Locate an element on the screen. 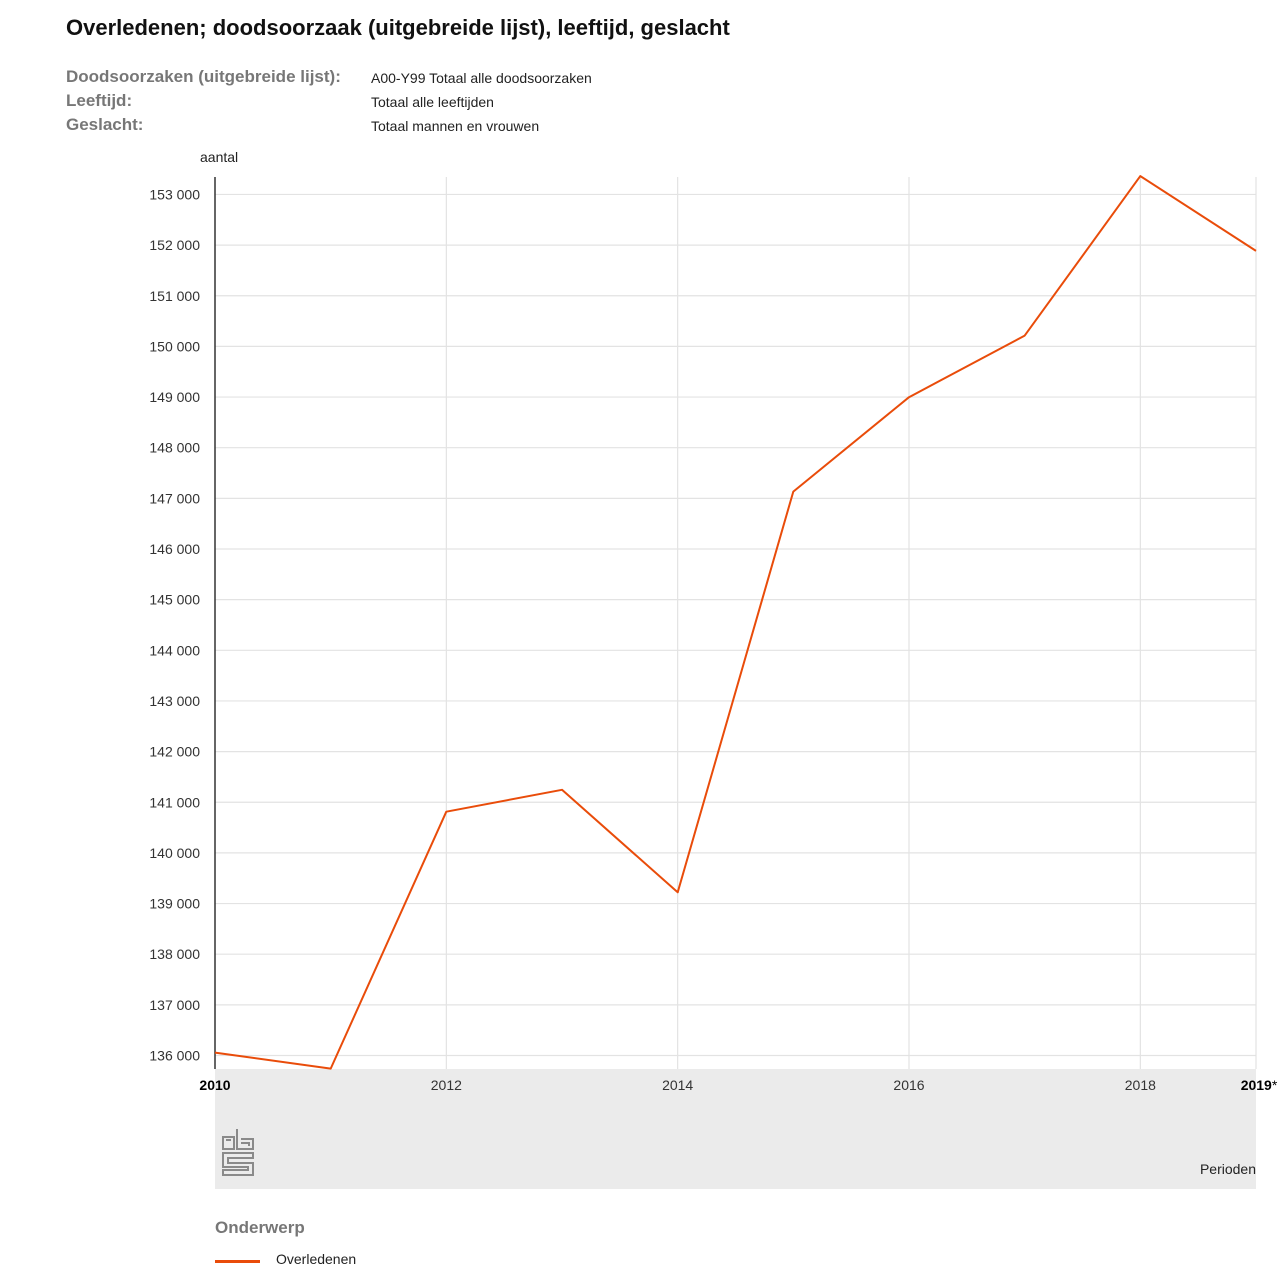 This screenshot has width=1280, height=1269. legend-label: Overledenen is located at coordinates (316, 1259).